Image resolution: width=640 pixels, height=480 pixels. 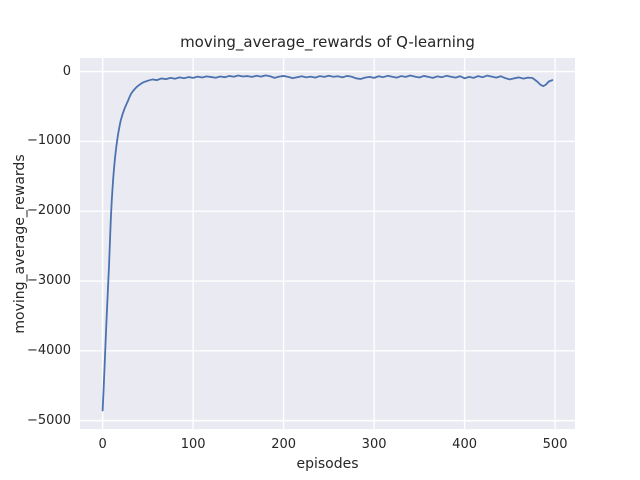 What do you see at coordinates (20, 244) in the screenshot?
I see `y-axis-label: moving_average_rewards` at bounding box center [20, 244].